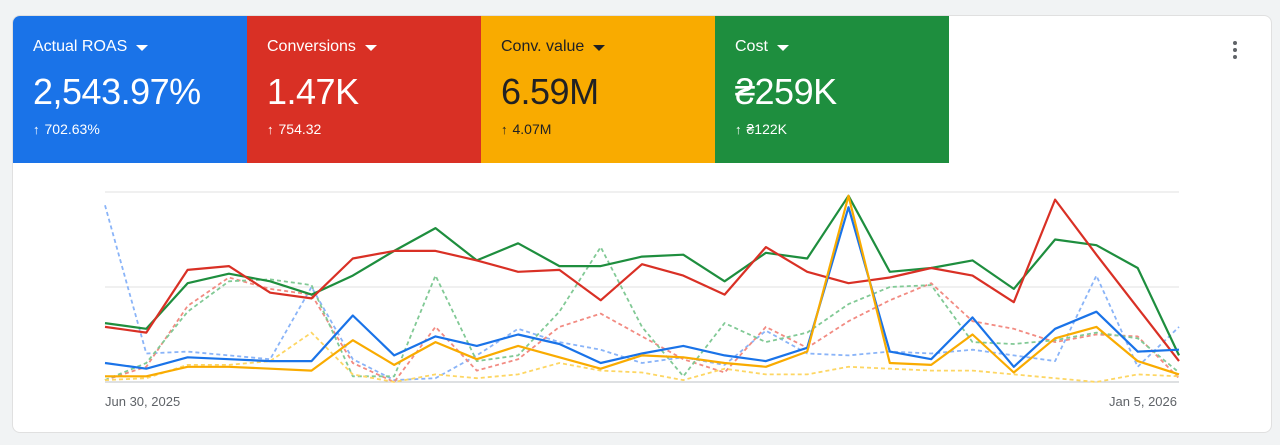  What do you see at coordinates (300, 129) in the screenshot?
I see `metric-delta-value: 754.32` at bounding box center [300, 129].